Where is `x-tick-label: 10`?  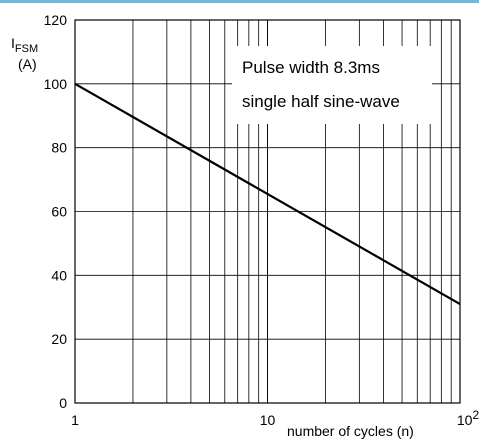 x-tick-label: 10 is located at coordinates (268, 420).